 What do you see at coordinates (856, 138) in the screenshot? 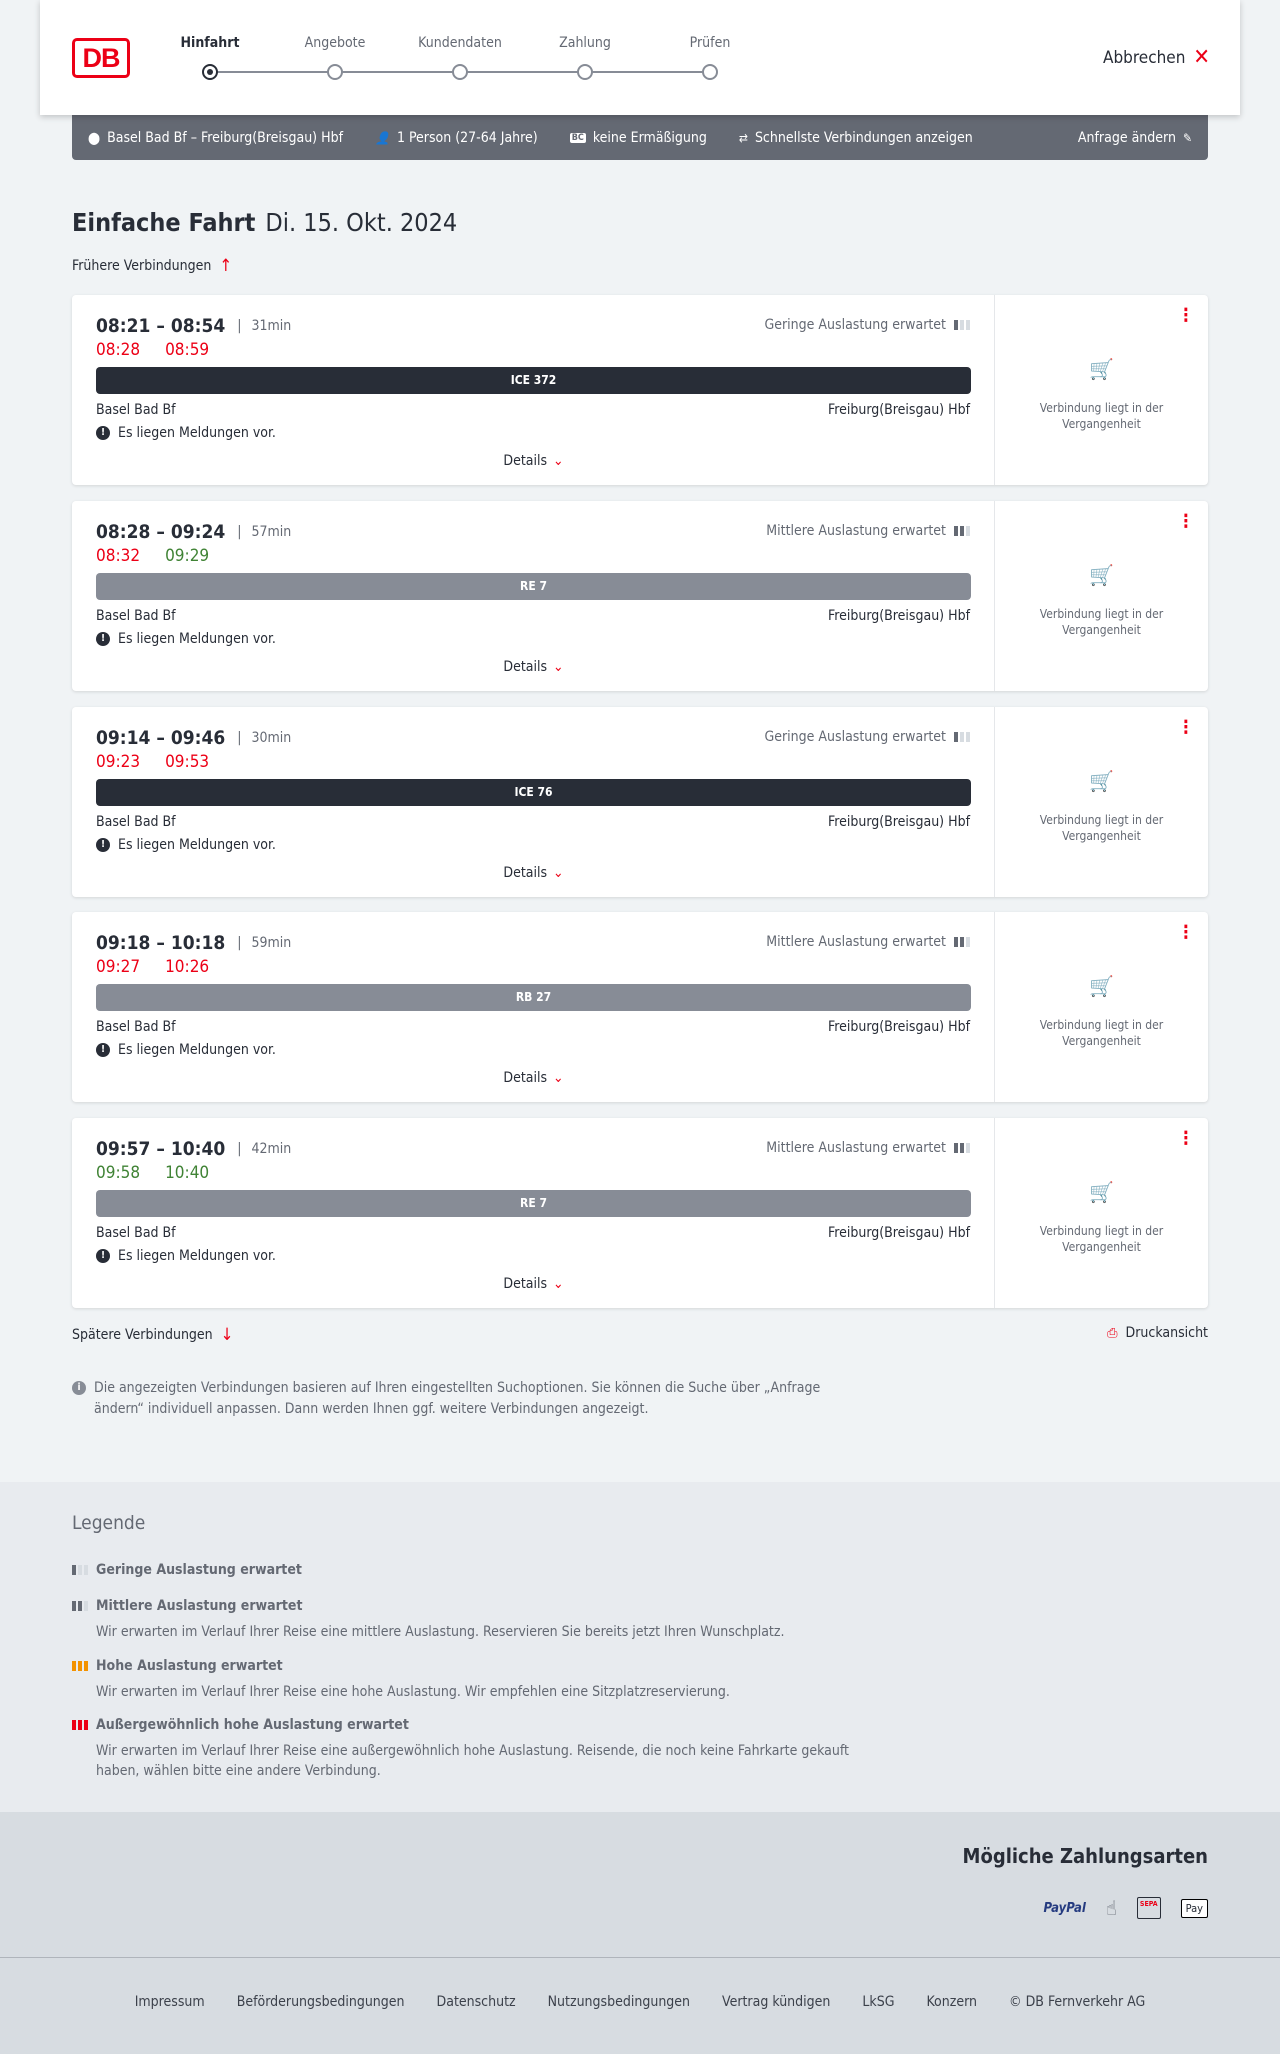
I see `fastest-toggle: ⇄ Schnellste Verbindungen anzeigen` at bounding box center [856, 138].